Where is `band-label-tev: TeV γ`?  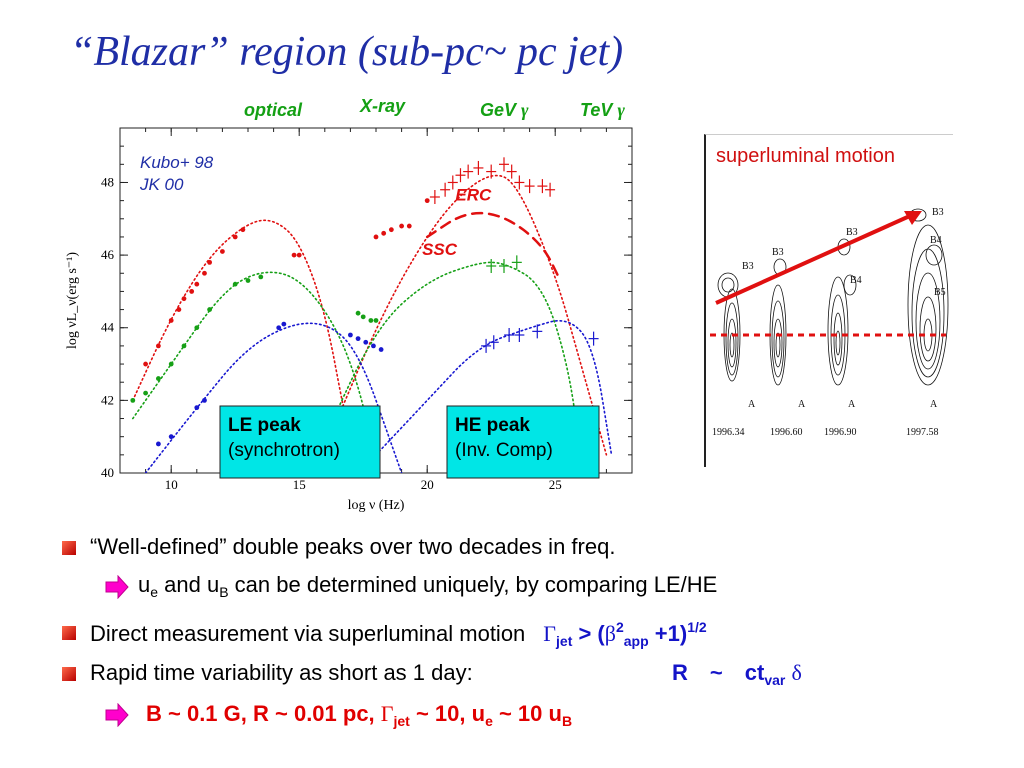
band-label-tev: TeV γ is located at coordinates (602, 110).